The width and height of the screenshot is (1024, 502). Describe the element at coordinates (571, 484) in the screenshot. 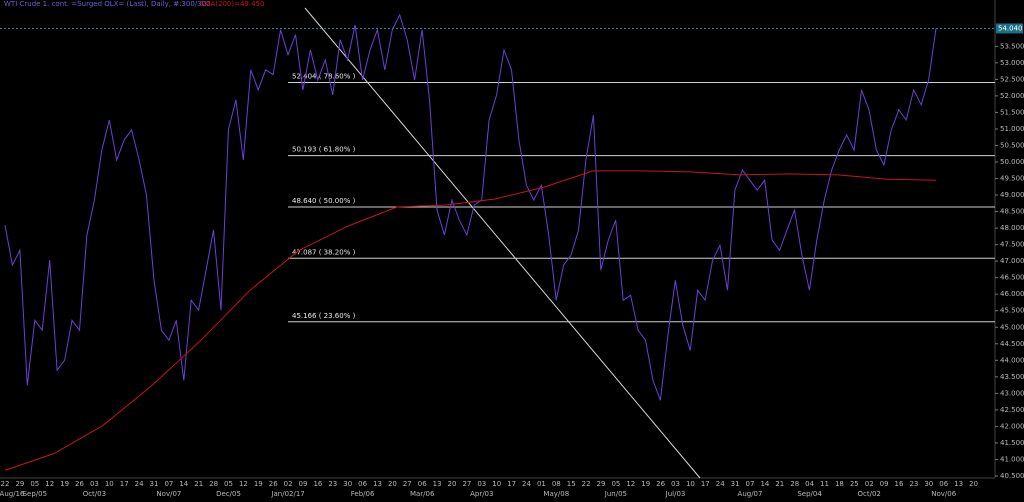

I see `x-tick-label: 15` at that location.